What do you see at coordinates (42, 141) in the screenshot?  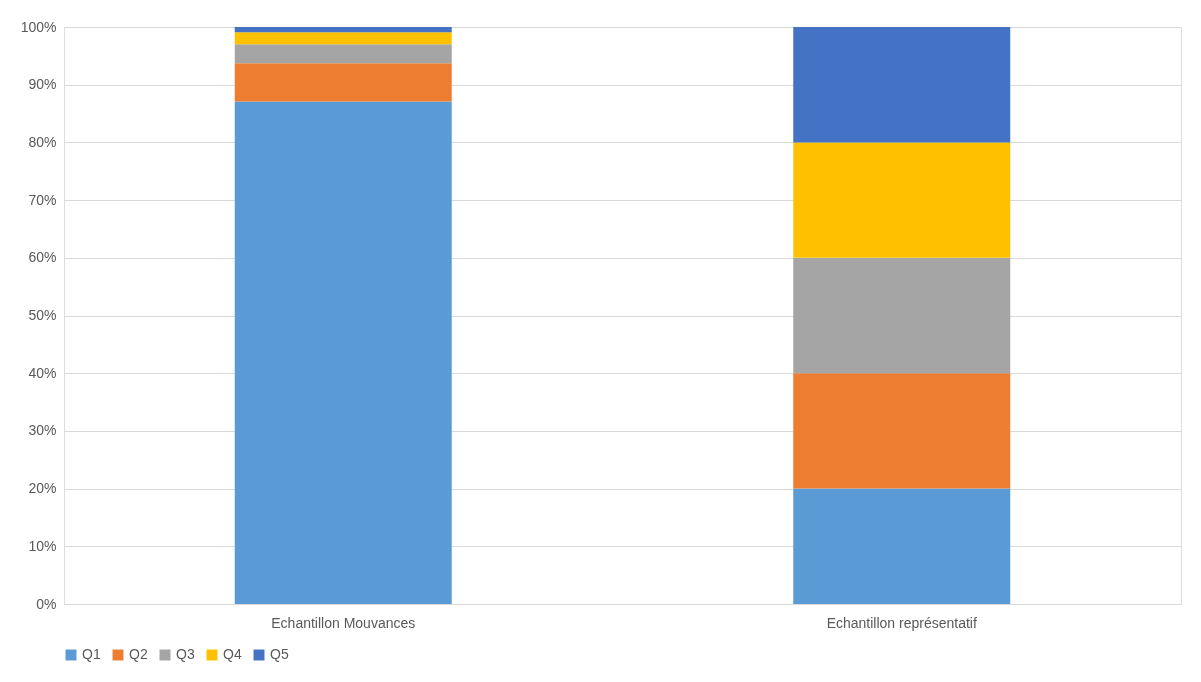 I see `y-tick-label: 80%` at bounding box center [42, 141].